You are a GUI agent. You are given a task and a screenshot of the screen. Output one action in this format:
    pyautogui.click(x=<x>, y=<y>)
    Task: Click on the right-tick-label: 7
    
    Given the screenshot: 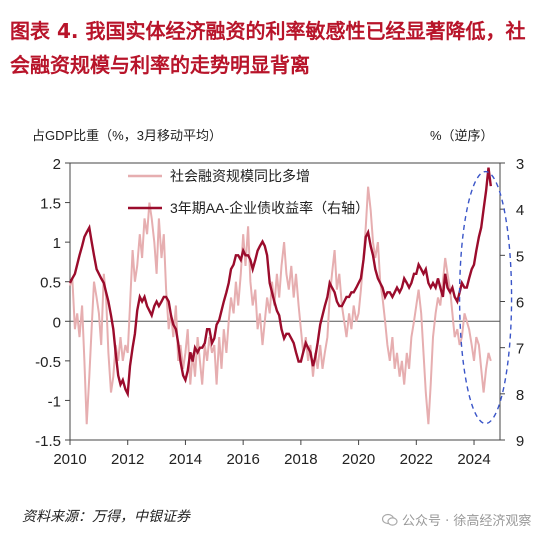 What is the action you would take?
    pyautogui.click(x=520, y=349)
    